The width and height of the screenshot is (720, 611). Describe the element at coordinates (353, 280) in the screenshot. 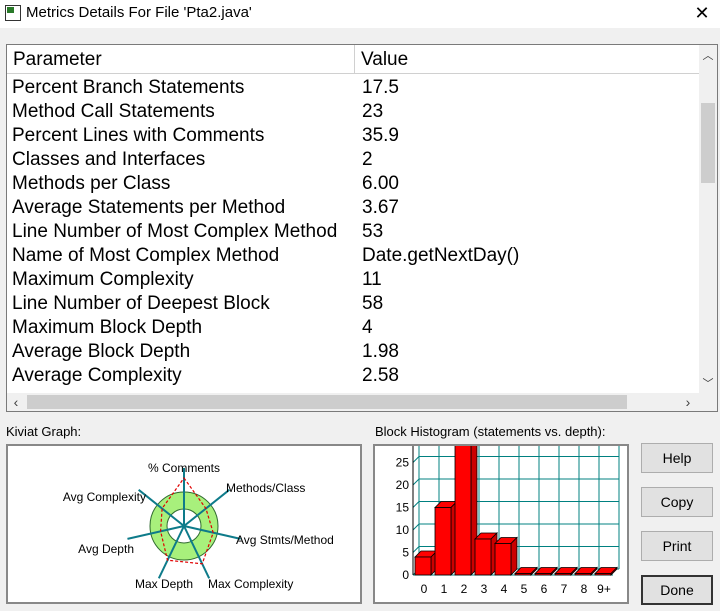

I see `table-row: Maximum Complexity 11` at that location.